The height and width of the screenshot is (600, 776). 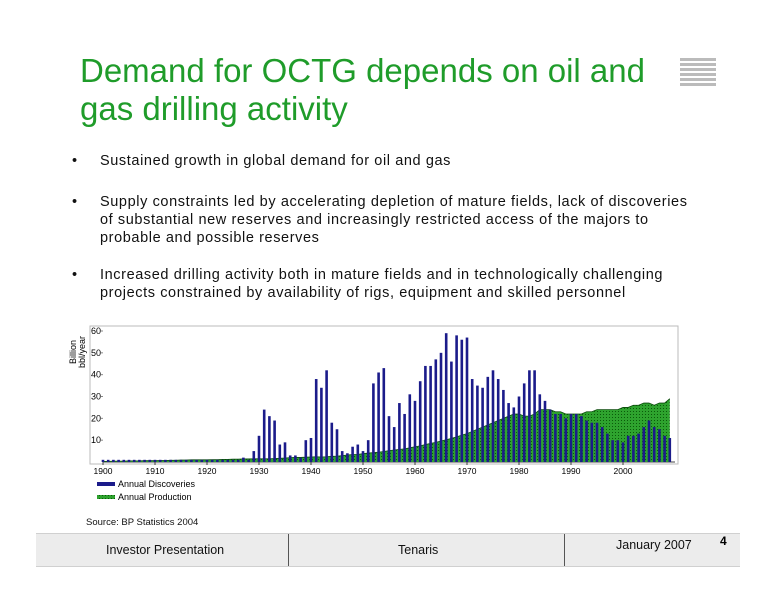 I want to click on y-tick-label: 40, so click(x=96, y=375).